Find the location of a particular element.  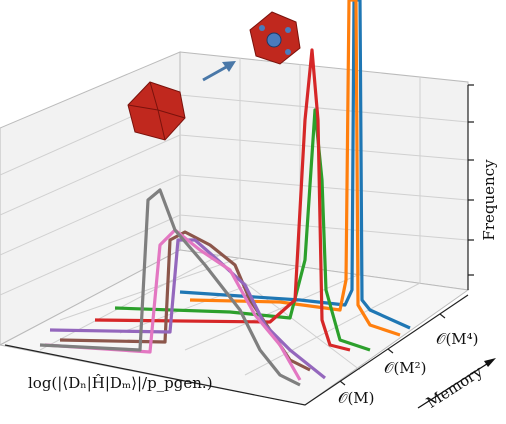

arrow is located at coordinates (219, 71).